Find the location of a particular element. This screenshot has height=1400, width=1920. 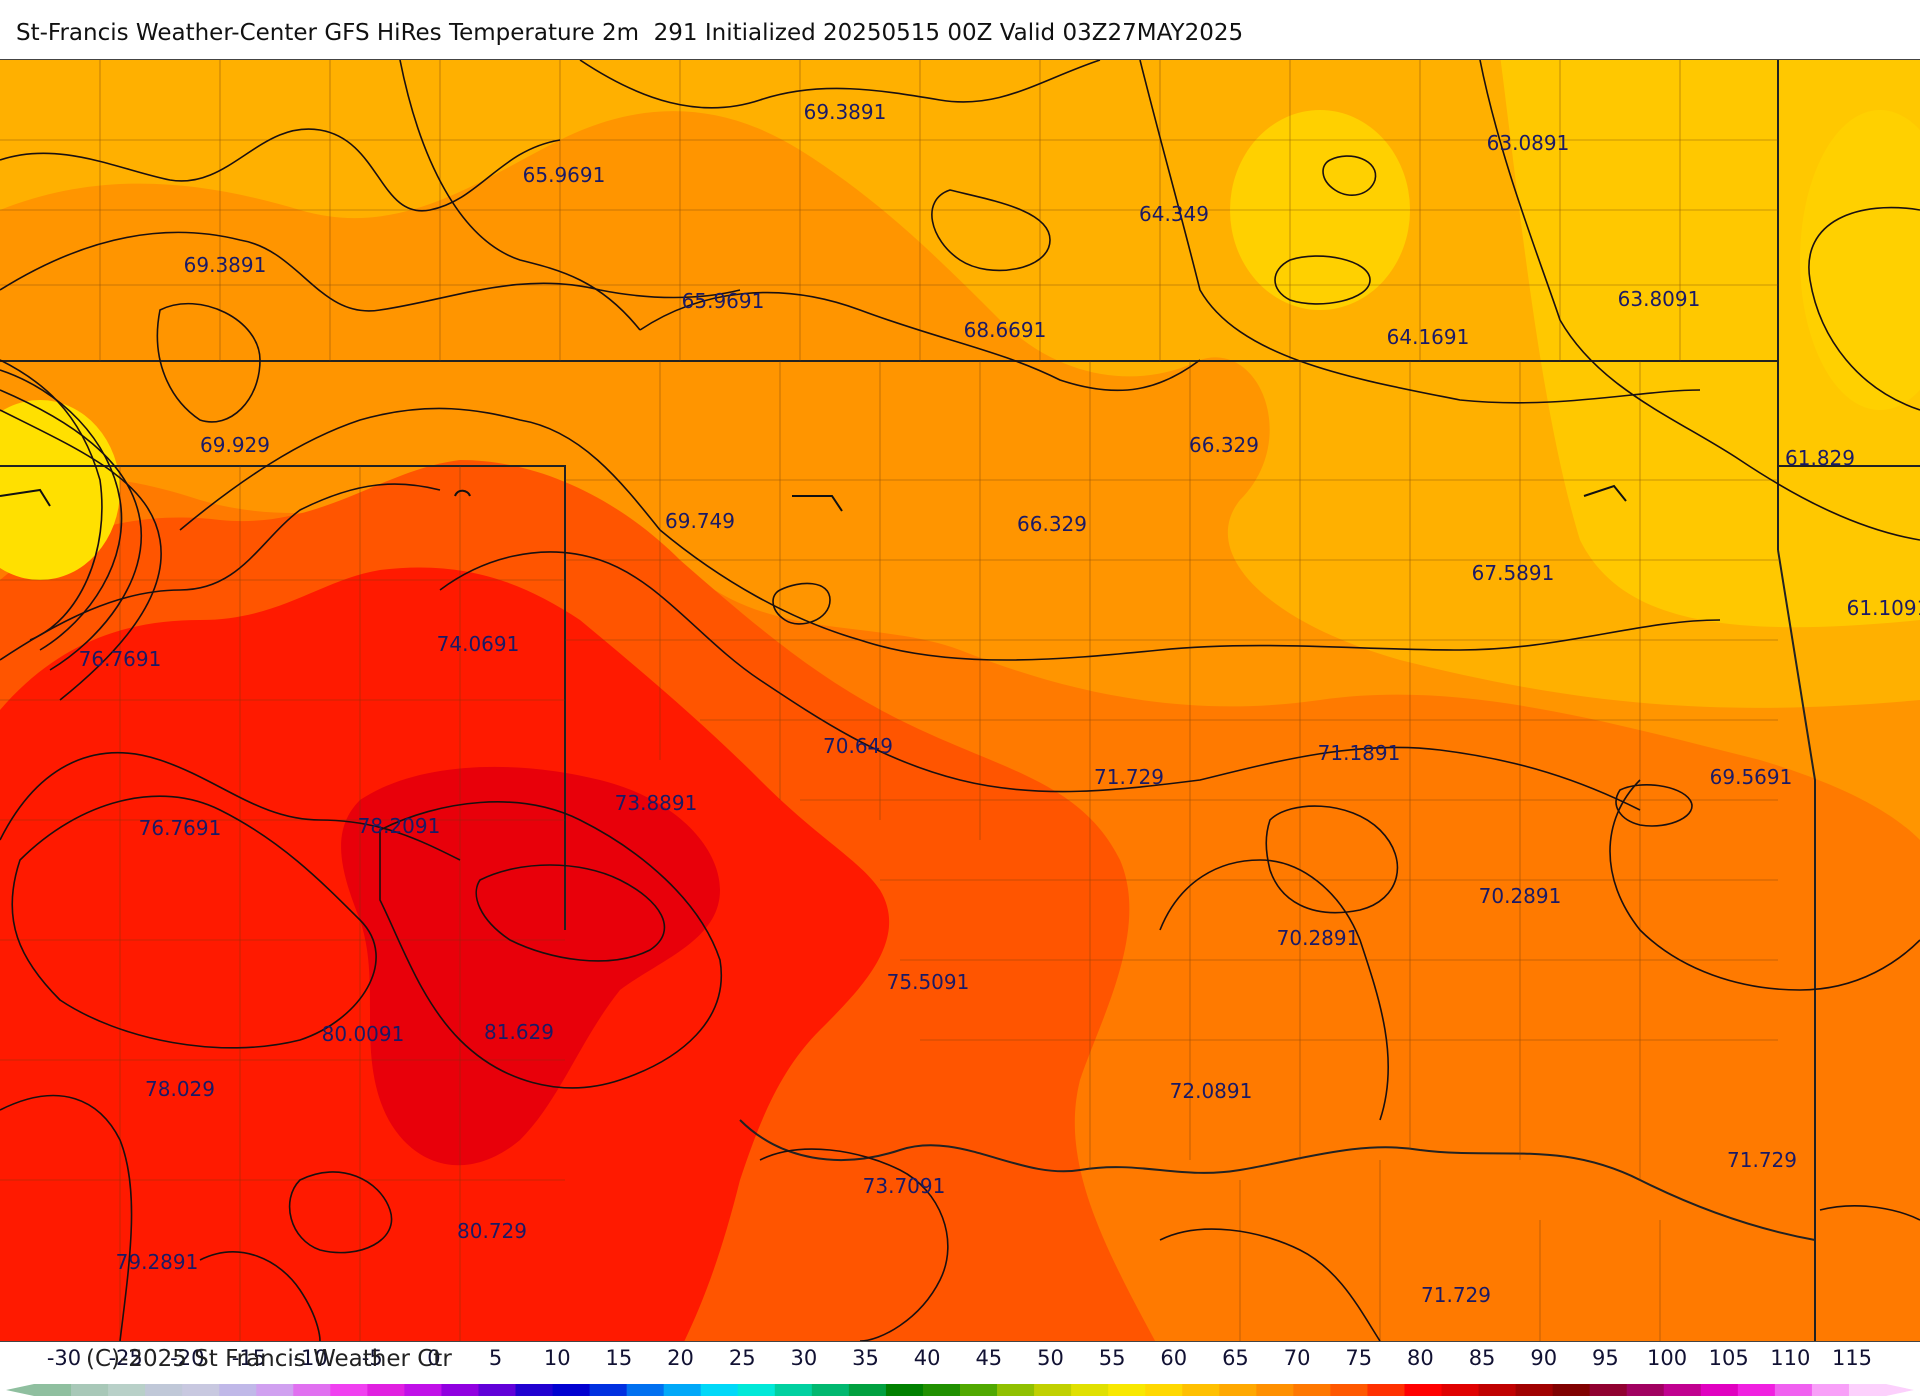

colorbar-tick-label: 60 is located at coordinates (1174, 1358).